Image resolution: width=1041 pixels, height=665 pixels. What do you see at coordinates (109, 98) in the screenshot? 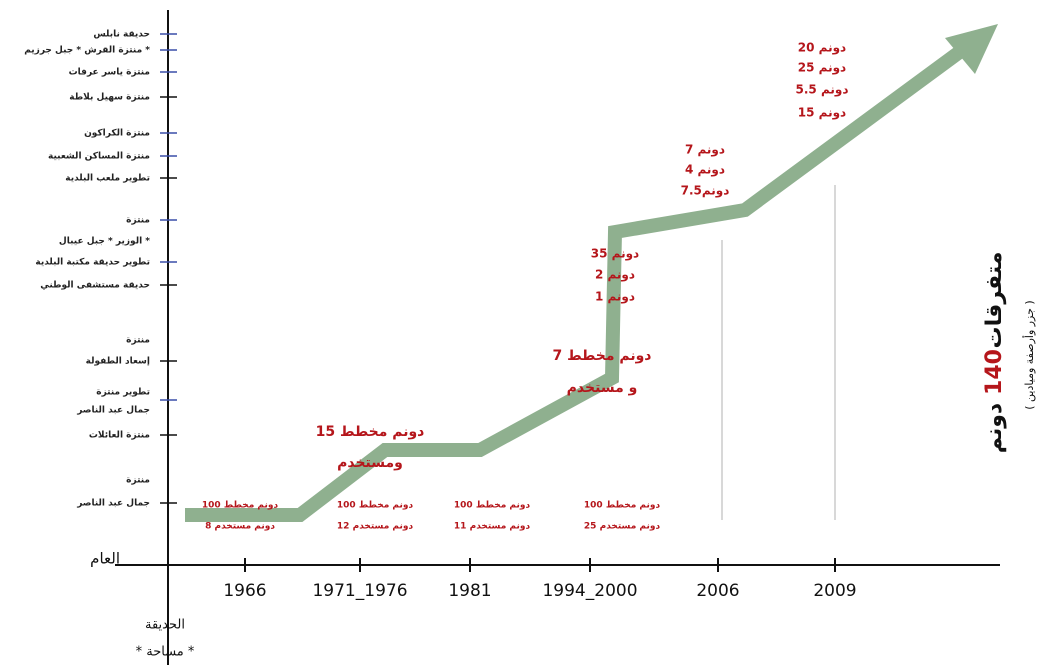
I see `project-label: منتزة سهيل بلاطة` at bounding box center [109, 98].